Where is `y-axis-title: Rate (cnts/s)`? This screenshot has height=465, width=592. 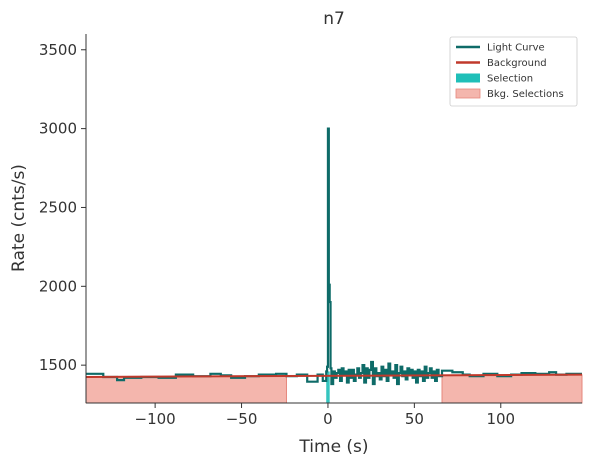 y-axis-title: Rate (cnts/s) is located at coordinates (19, 218).